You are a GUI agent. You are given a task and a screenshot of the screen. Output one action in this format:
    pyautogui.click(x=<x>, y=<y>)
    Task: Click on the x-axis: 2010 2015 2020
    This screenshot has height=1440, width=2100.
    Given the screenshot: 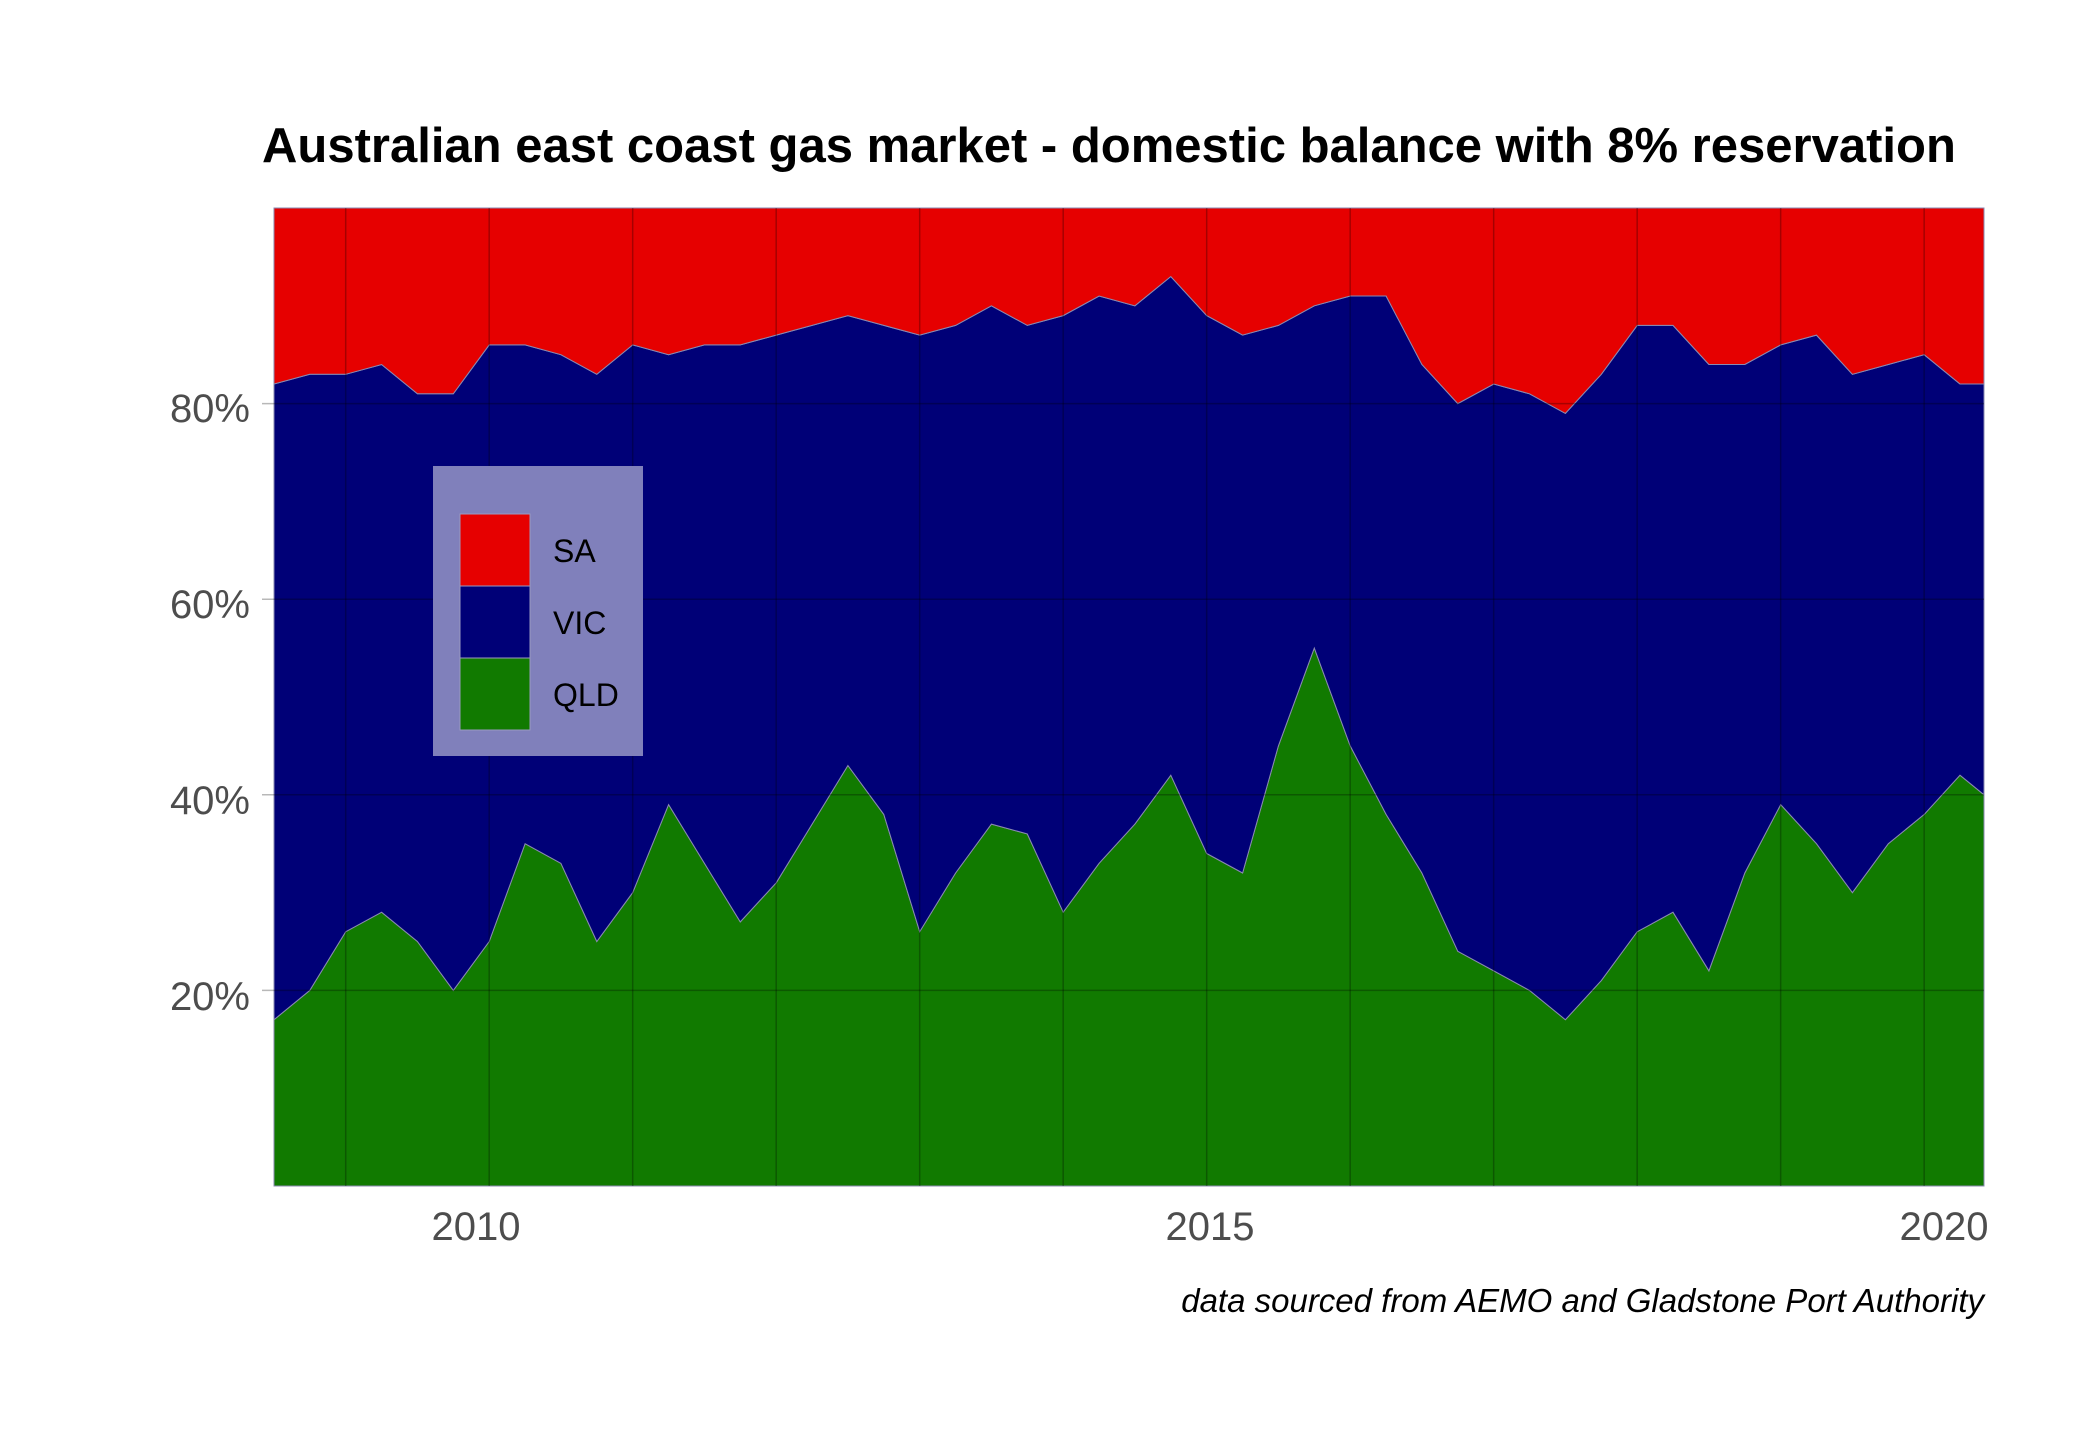 What is the action you would take?
    pyautogui.click(x=1210, y=1227)
    